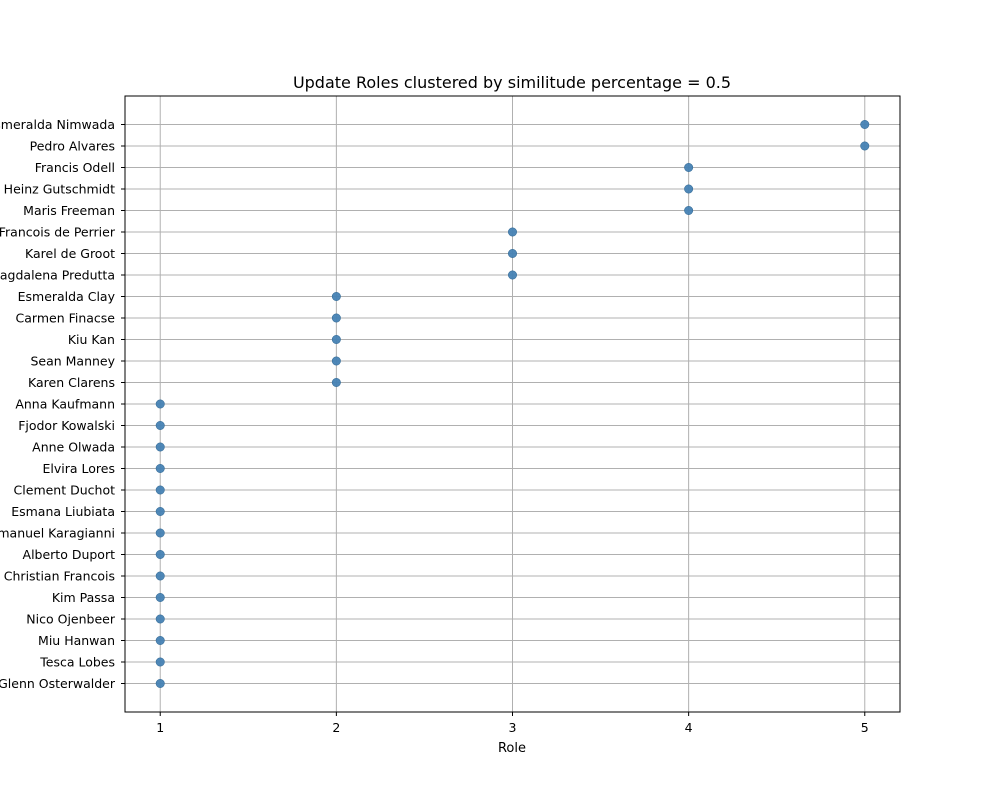 The image size is (1000, 800). Describe the element at coordinates (71, 619) in the screenshot. I see `y-tick-label: Nico Ojenbeer` at that location.